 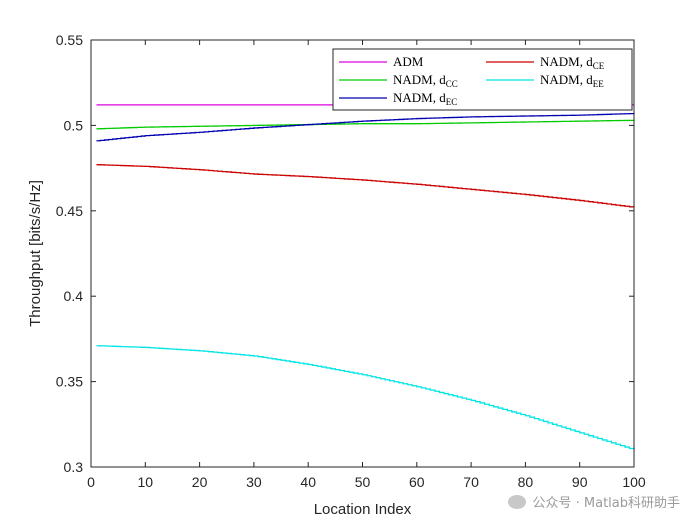 I want to click on wechat-icon, so click(x=517, y=501).